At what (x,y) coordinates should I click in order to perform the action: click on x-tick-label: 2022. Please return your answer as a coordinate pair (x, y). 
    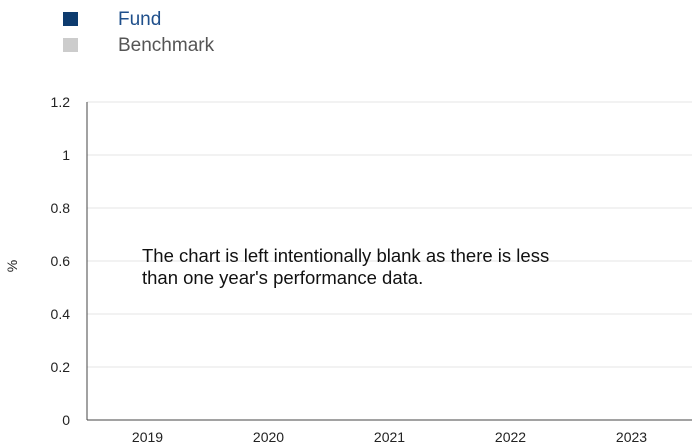
    Looking at the image, I should click on (510, 437).